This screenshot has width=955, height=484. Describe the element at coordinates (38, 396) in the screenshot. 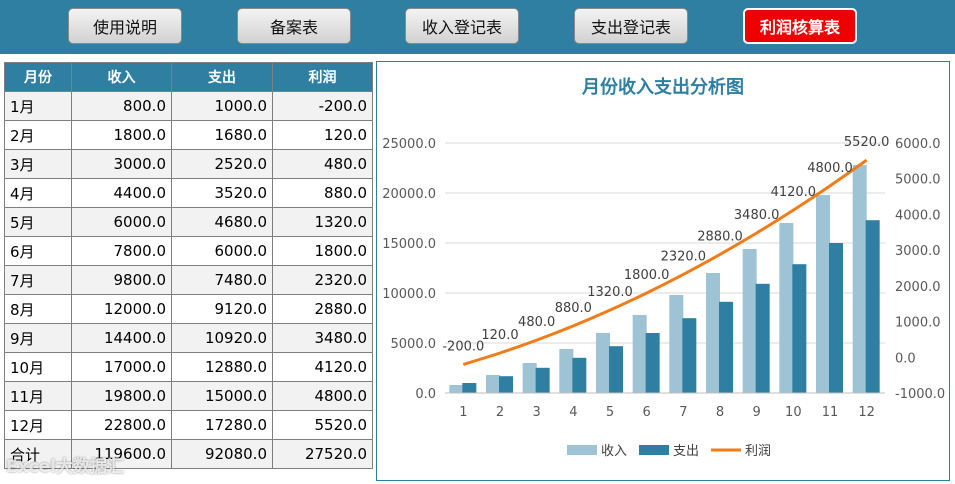

I see `cell-month: 11月` at that location.